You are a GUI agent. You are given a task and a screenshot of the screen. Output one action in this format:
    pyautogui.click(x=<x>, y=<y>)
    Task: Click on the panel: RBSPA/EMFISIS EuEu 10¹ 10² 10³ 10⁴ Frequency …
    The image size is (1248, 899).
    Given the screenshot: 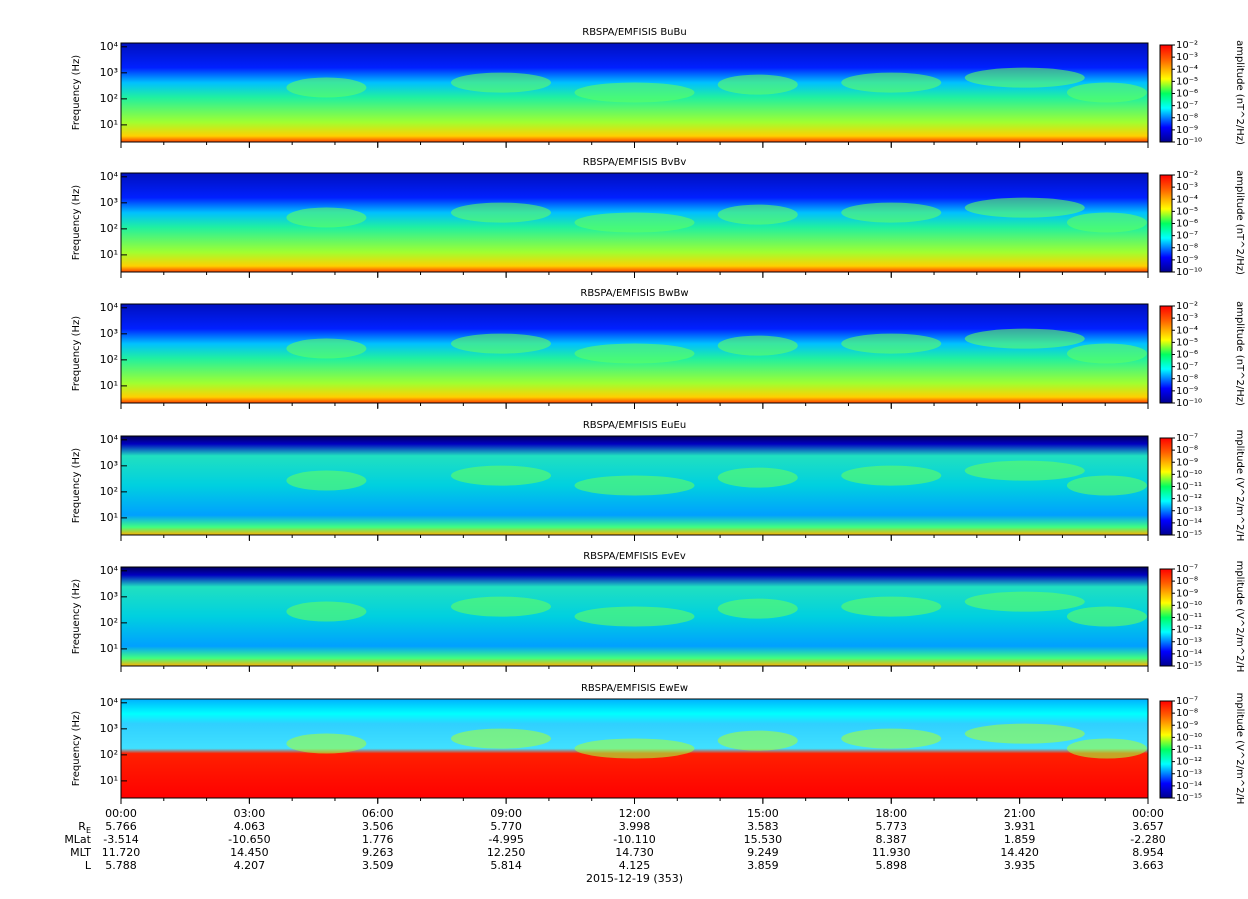 What is the action you would take?
    pyautogui.click(x=658, y=480)
    